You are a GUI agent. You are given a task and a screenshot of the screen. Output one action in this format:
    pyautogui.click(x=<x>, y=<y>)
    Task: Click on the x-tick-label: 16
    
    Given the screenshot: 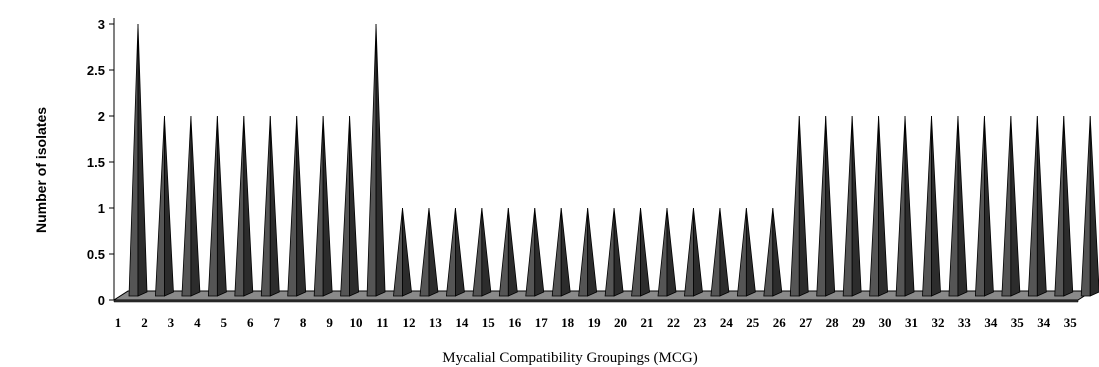 What is the action you would take?
    pyautogui.click(x=515, y=322)
    